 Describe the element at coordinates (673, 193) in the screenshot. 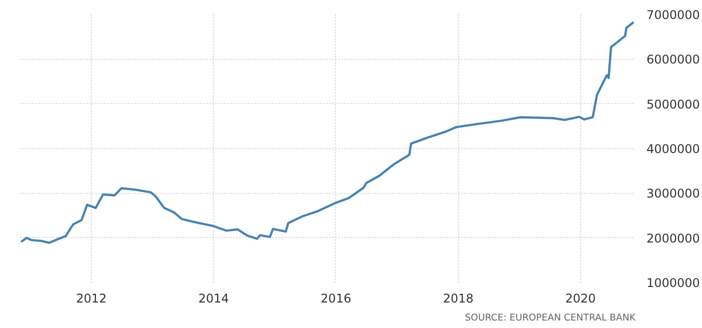

I see `y-tick-label: 3000000` at that location.